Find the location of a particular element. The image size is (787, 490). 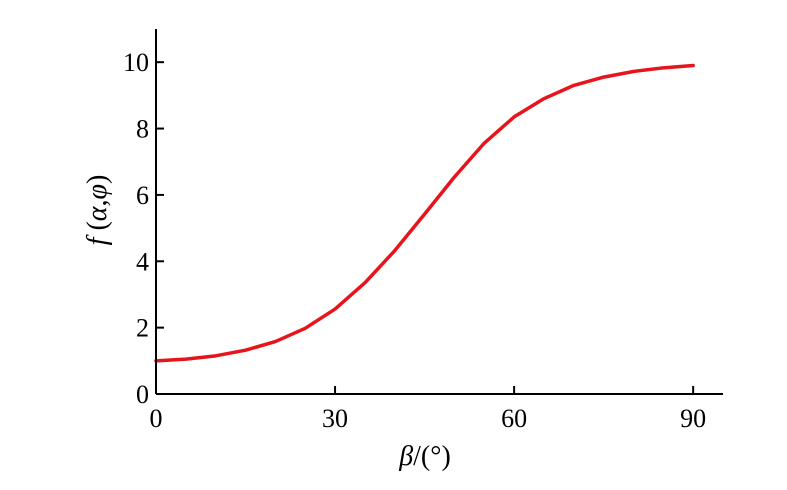

x-tick-label: 60 is located at coordinates (514, 418).